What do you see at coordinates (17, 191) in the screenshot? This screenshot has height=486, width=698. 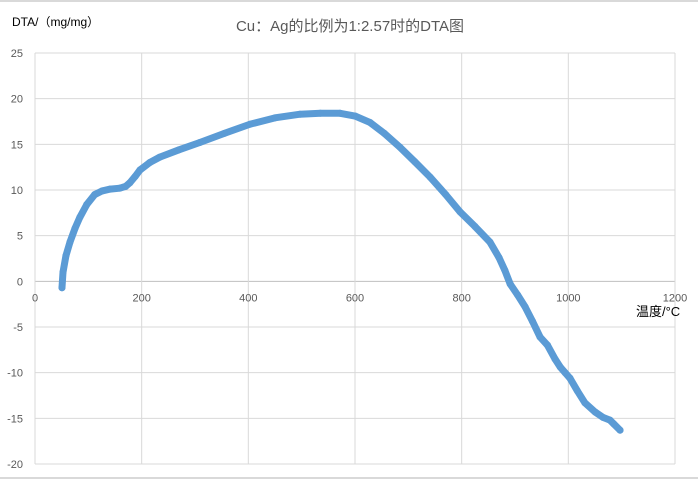 I see `y-tick-label: 10` at bounding box center [17, 191].